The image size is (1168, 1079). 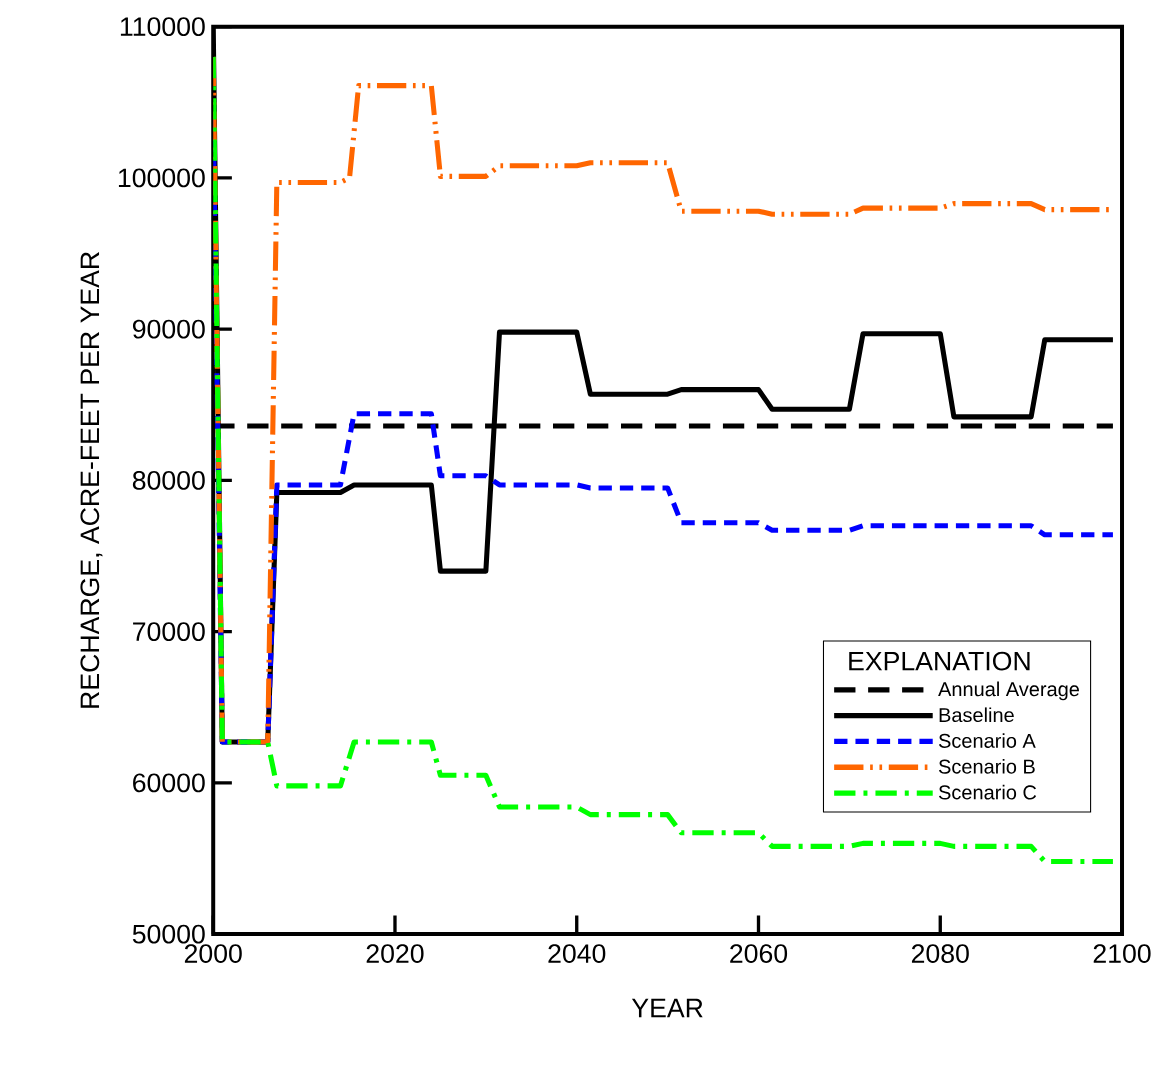 I want to click on legend-title: EXPLANATION, so click(x=939, y=661).